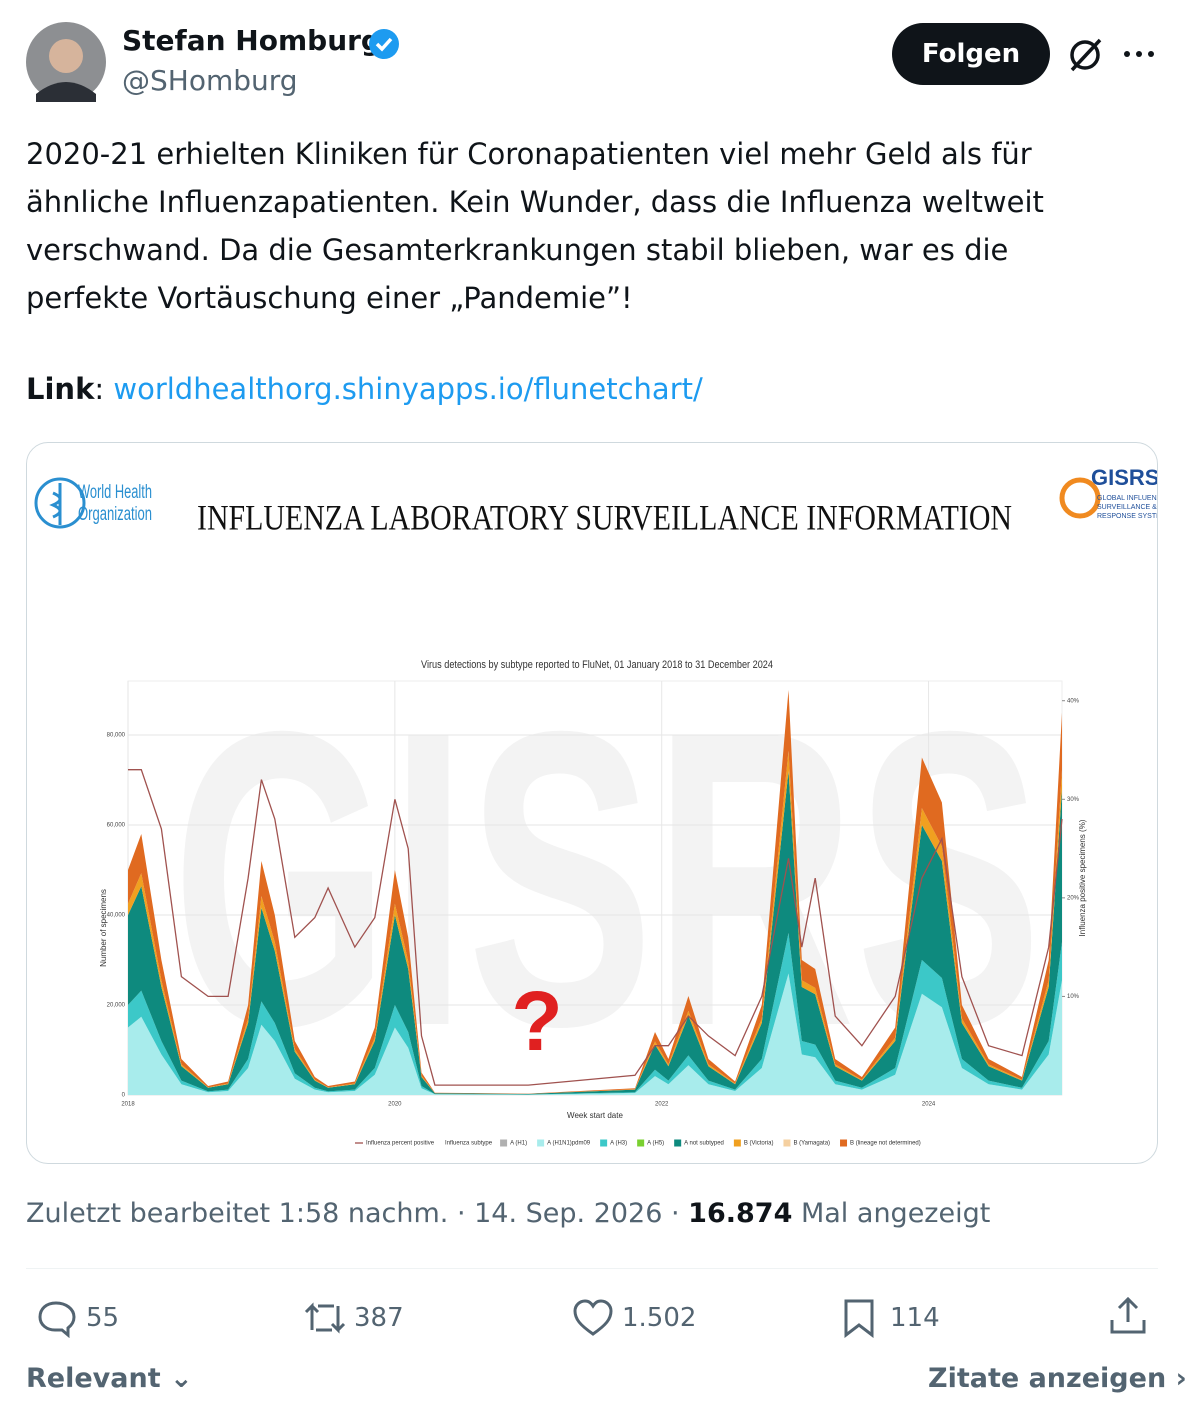 The width and height of the screenshot is (1186, 1414). Describe the element at coordinates (662, 1105) in the screenshot. I see `x-tick-label: 2022` at that location.